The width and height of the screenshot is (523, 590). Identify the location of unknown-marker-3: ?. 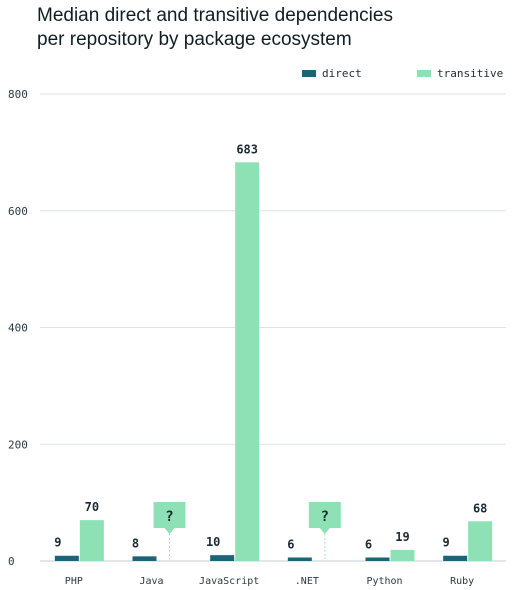
(325, 517).